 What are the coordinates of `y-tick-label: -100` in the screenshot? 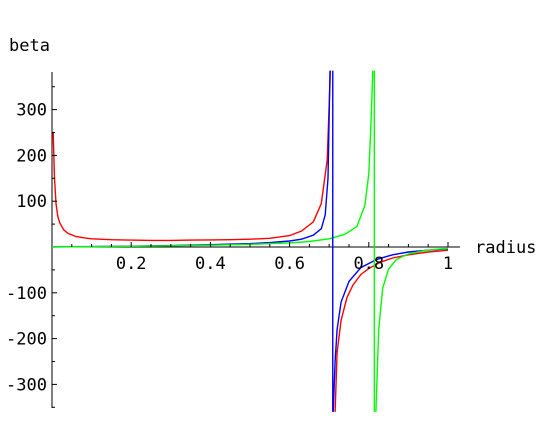 It's located at (26, 294).